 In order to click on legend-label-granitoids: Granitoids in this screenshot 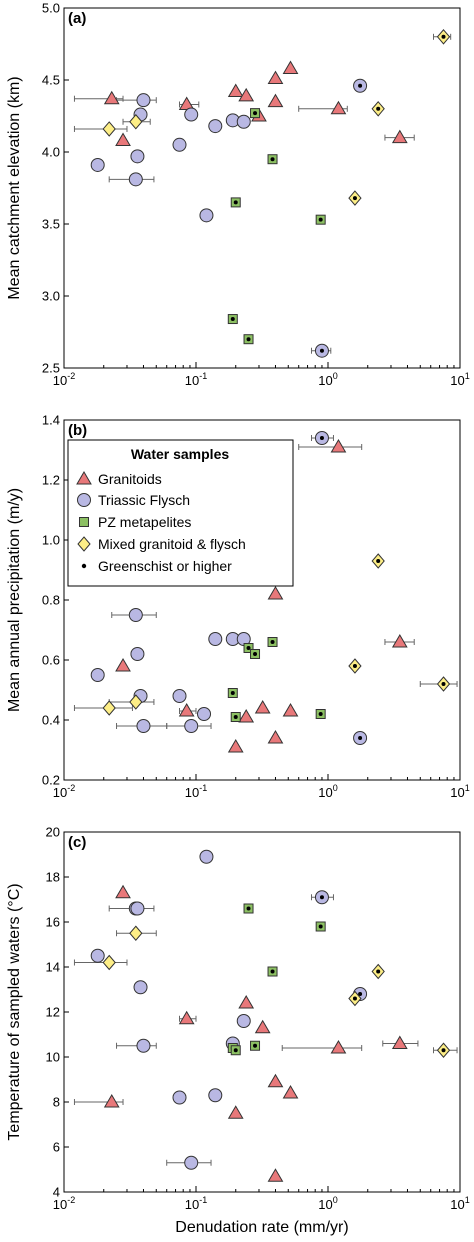, I will do `click(130, 479)`.